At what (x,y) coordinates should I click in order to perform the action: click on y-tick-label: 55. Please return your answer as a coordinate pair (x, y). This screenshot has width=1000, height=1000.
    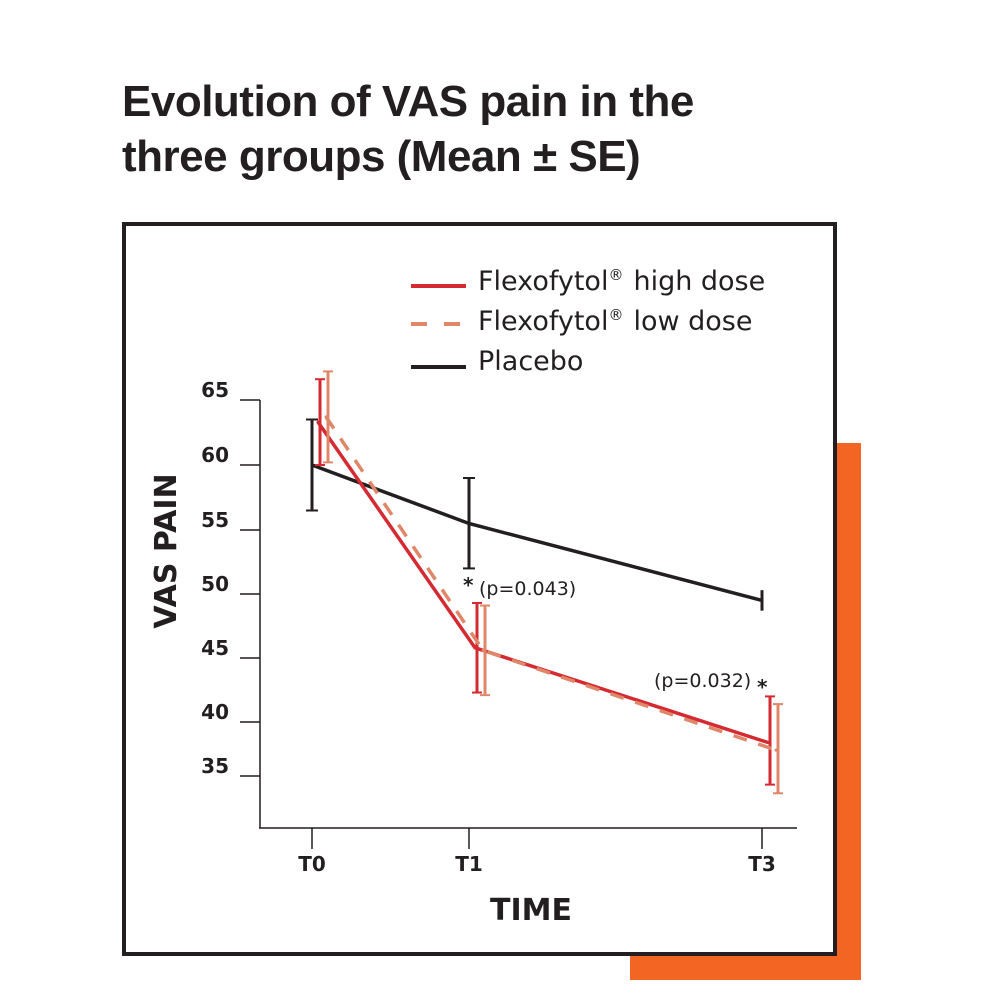
    Looking at the image, I should click on (215, 520).